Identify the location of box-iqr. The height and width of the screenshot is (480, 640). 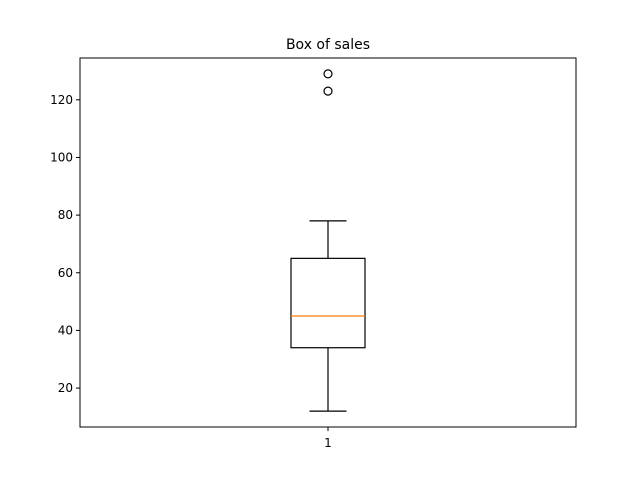
(328, 303).